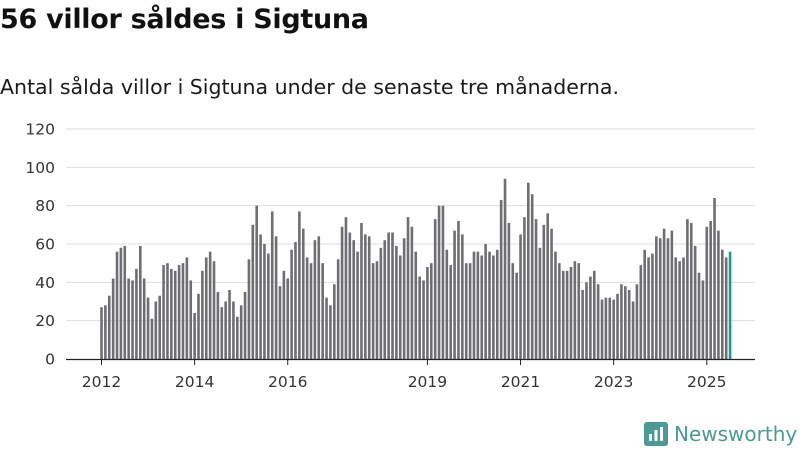 The width and height of the screenshot is (800, 450). Describe the element at coordinates (45, 283) in the screenshot. I see `y-tick-label: 40` at that location.